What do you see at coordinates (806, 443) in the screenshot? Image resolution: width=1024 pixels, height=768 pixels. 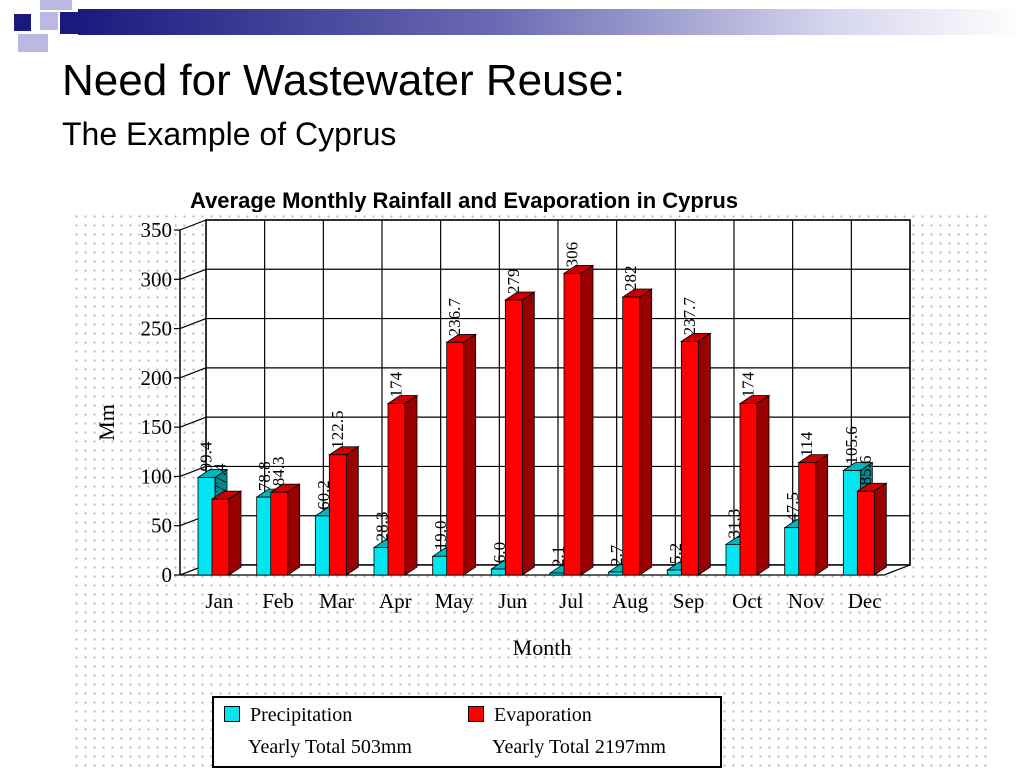 I see `bar-value-label: 114` at bounding box center [806, 443].